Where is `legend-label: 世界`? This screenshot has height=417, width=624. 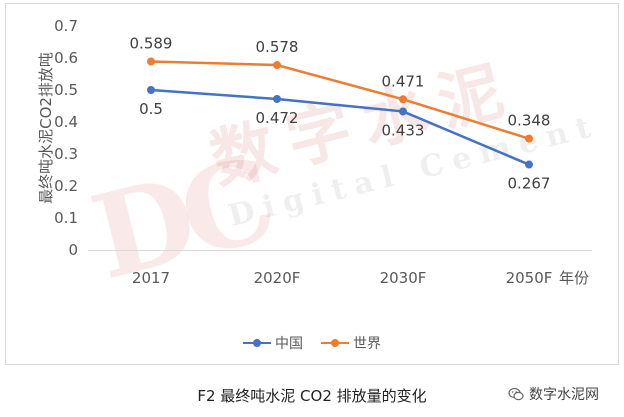
legend-label: 世界 is located at coordinates (367, 344).